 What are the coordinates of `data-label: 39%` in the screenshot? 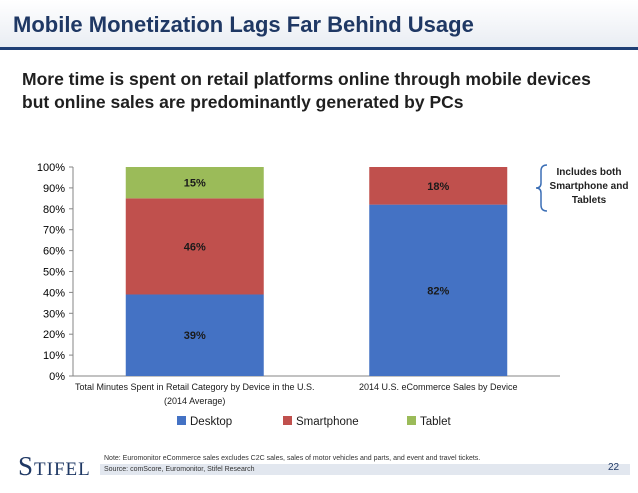 It's located at (195, 336).